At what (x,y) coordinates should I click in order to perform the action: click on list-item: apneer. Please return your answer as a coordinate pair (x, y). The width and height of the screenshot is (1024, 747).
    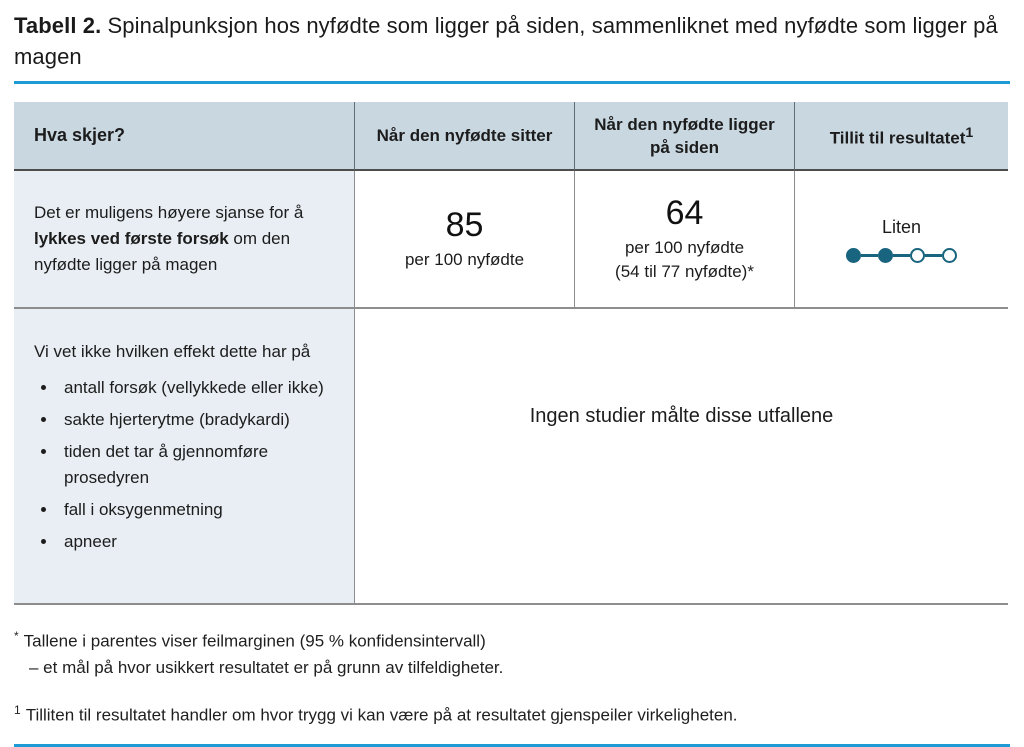
    Looking at the image, I should click on (194, 542).